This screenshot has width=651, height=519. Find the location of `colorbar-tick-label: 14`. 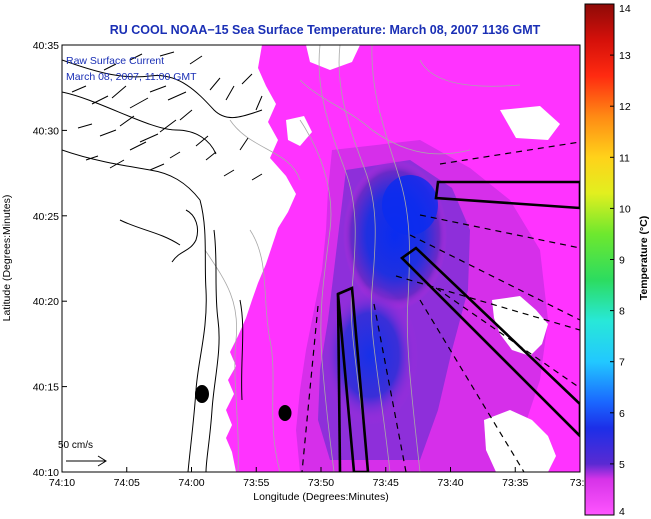

colorbar-tick-label: 14 is located at coordinates (625, 9).